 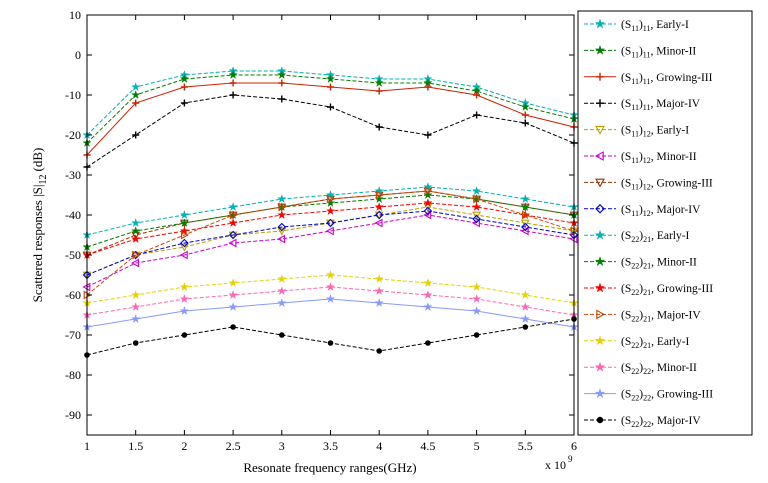 I want to click on legend-stage: , Growing-III, so click(x=682, y=395).